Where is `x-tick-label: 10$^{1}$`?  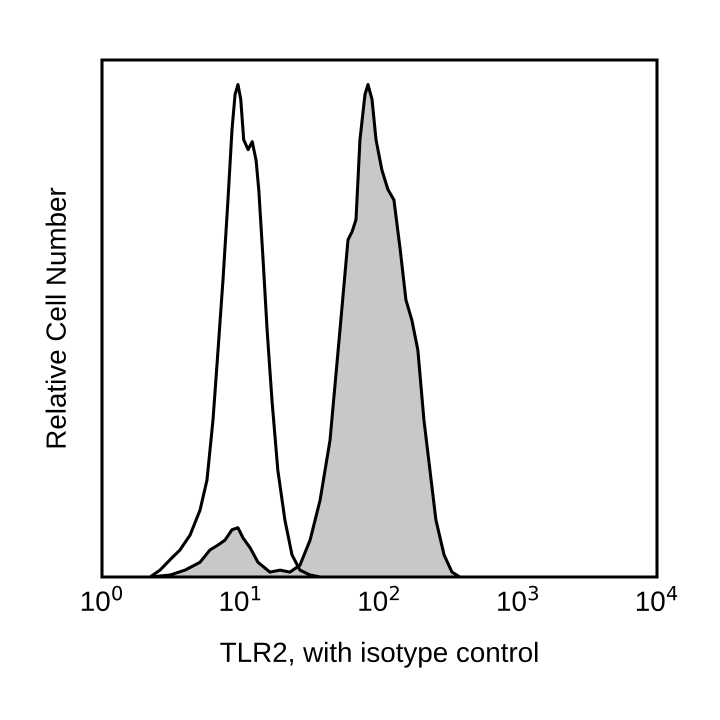
x-tick-label: 10$^{1}$ is located at coordinates (240, 599).